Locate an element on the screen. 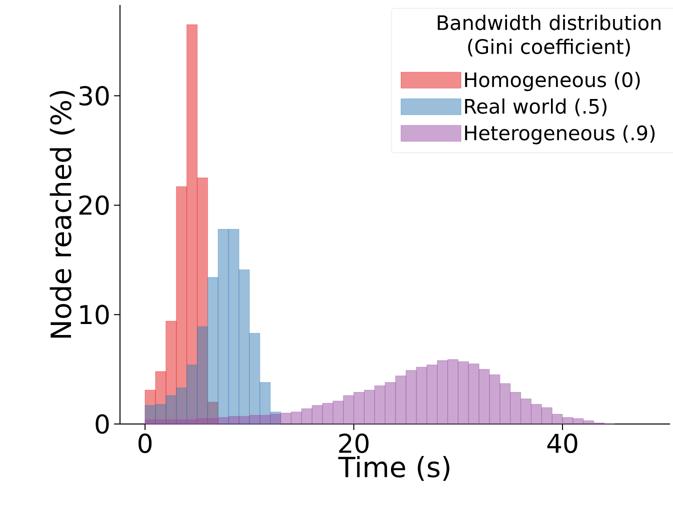 This screenshot has height=519, width=673. legend-title: Bandwidth distribution (Gini coefficient) is located at coordinates (549, 35).